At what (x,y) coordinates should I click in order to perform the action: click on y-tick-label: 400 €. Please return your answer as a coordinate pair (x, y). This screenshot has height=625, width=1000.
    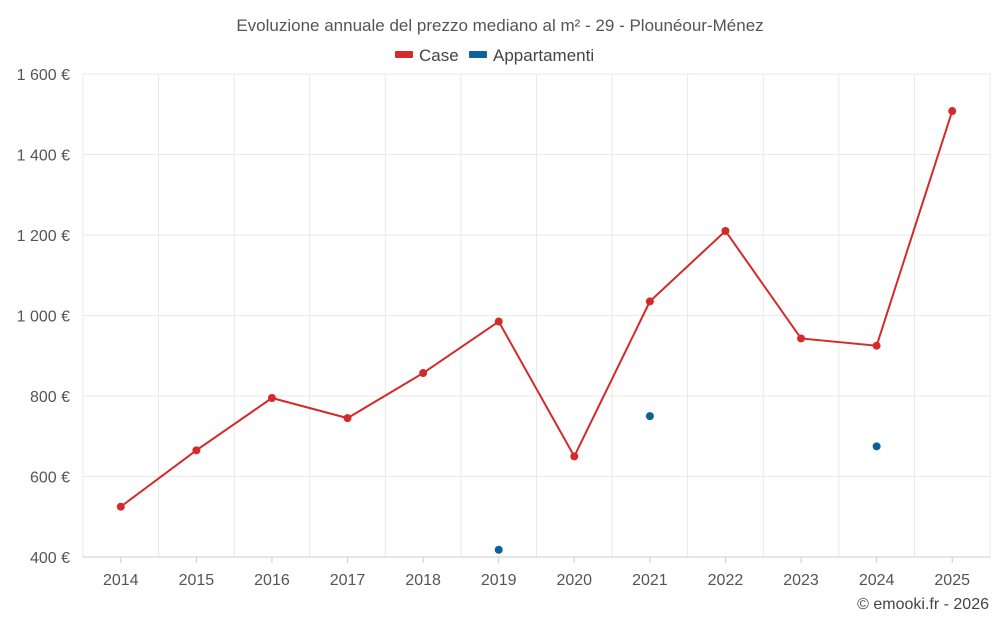
    Looking at the image, I should click on (50, 558).